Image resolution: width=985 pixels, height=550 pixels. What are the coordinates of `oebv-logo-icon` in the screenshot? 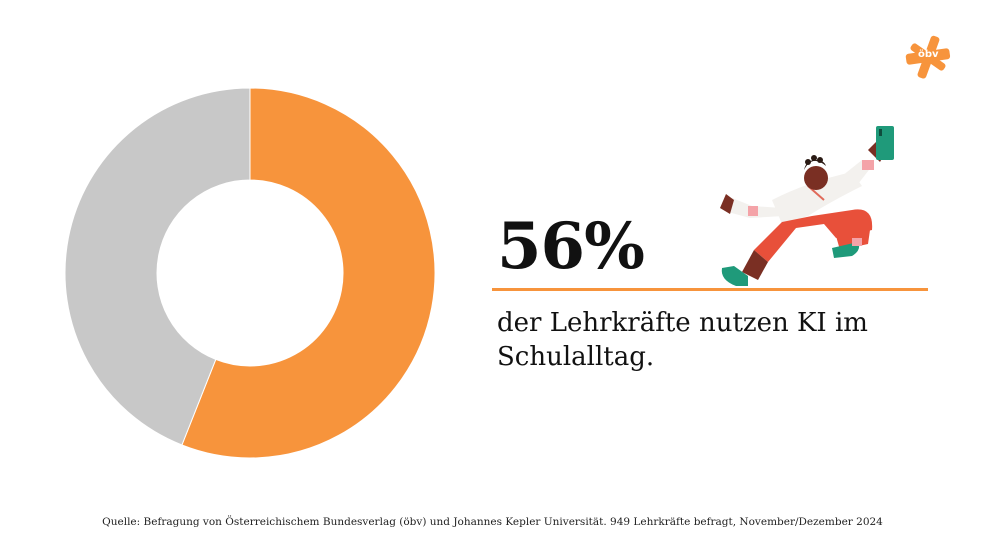 It's located at (928, 57).